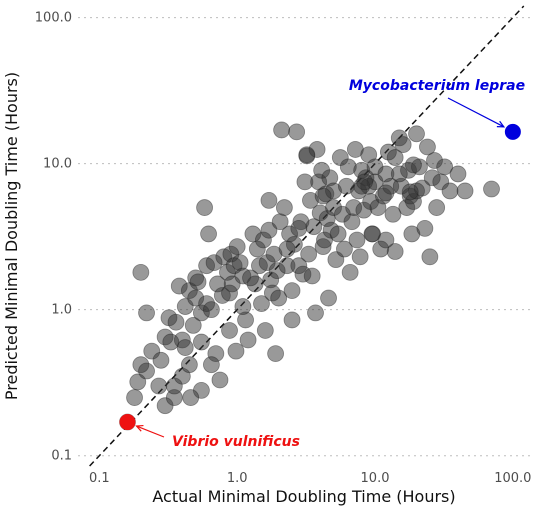 This screenshot has width=536, height=512. I want to click on x-tick-label: 100.0, so click(512, 478).